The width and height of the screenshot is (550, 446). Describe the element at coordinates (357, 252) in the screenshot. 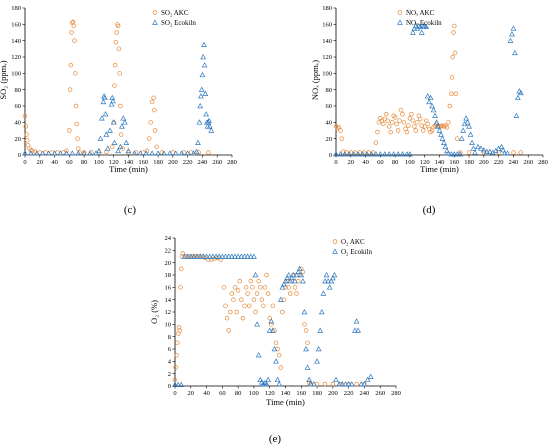

I see `legend-label: O₂ Ecokiln` at that location.